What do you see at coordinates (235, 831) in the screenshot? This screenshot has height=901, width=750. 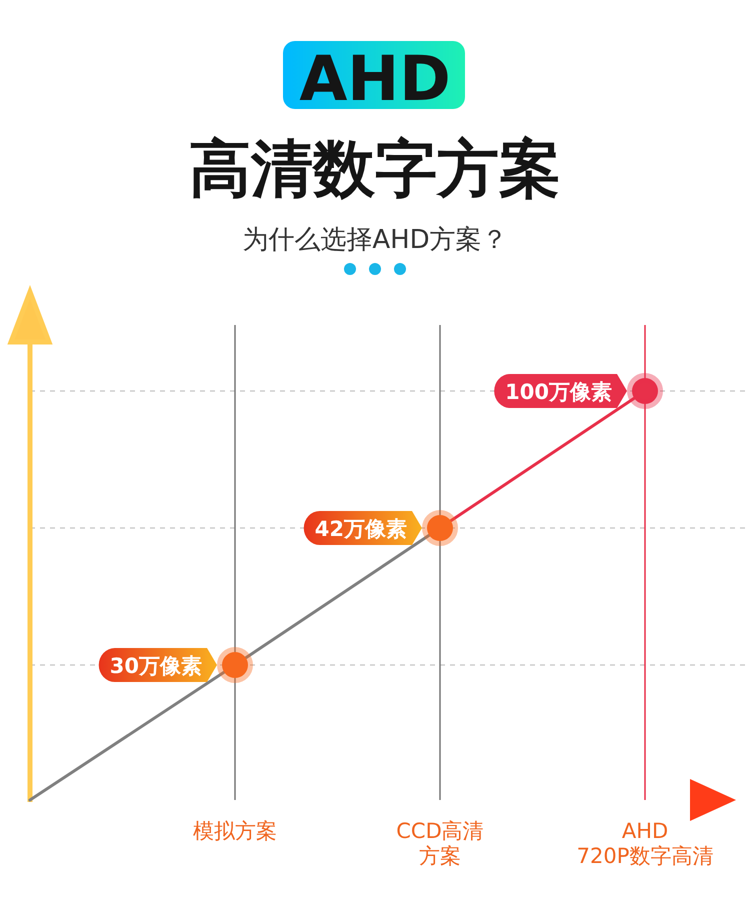 I see `x-tick-label: 模拟方案` at bounding box center [235, 831].